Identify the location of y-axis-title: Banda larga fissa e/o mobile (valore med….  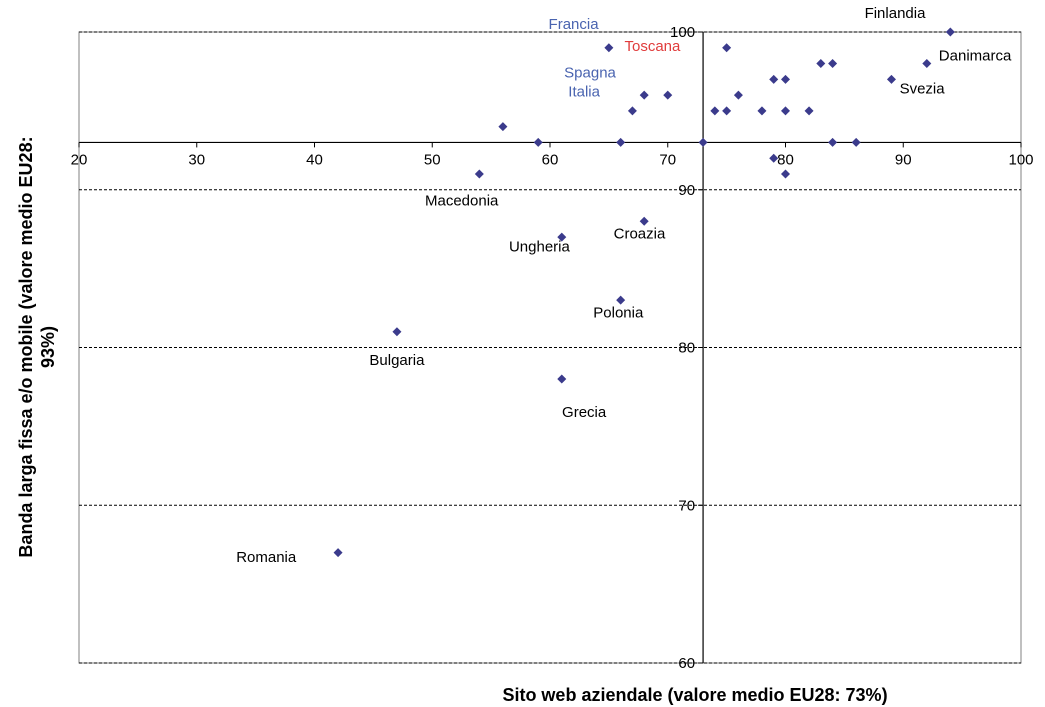
(37, 346).